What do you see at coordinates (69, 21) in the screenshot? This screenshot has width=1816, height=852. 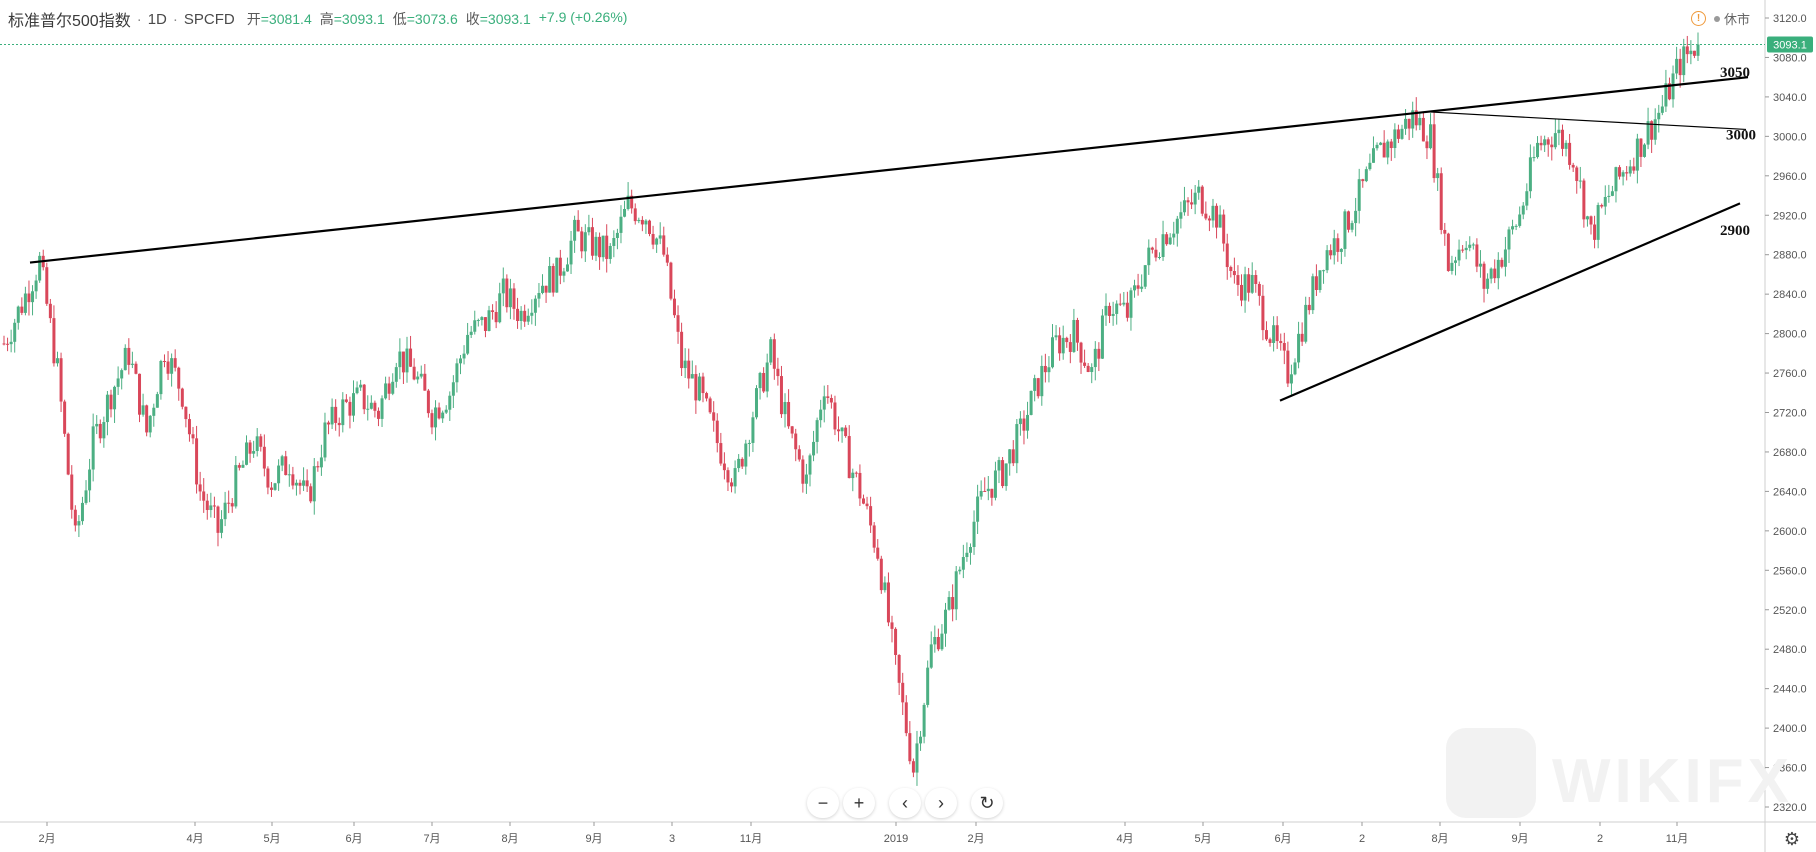 I see `symbol-title: 标准普尔500指数` at bounding box center [69, 21].